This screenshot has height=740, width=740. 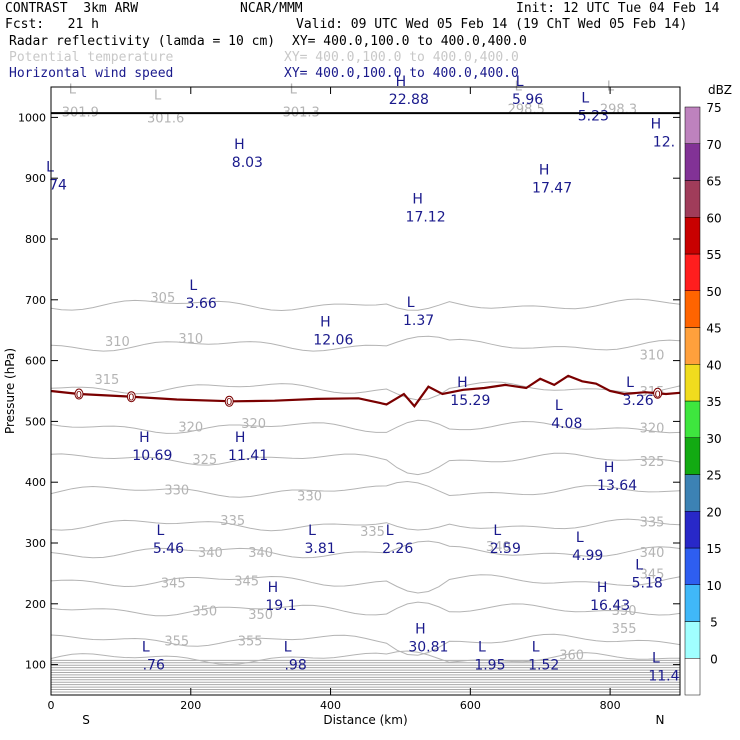 I want to click on wind-extremum-type-25: H, so click(x=239, y=145).